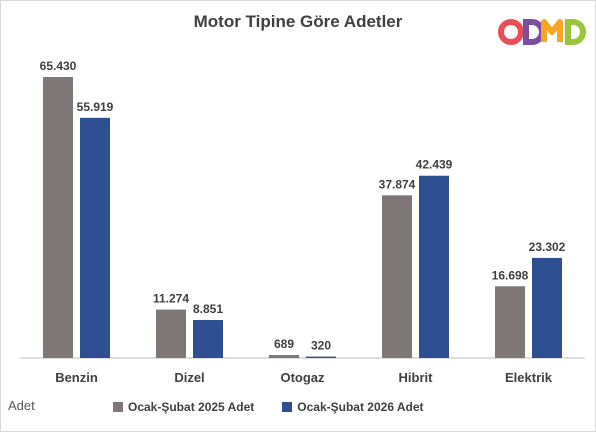 The image size is (596, 432). I want to click on category-label-hibrit: Hibrit, so click(416, 377).